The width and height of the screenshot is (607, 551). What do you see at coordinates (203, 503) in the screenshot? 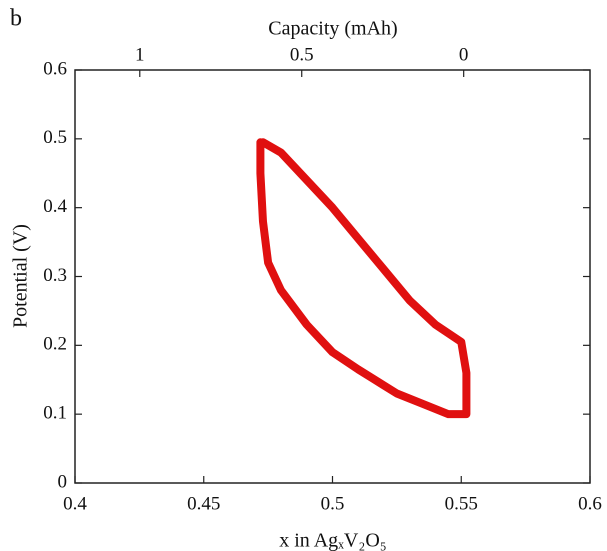
I see `x-tick-label: 0.45` at bounding box center [203, 503].